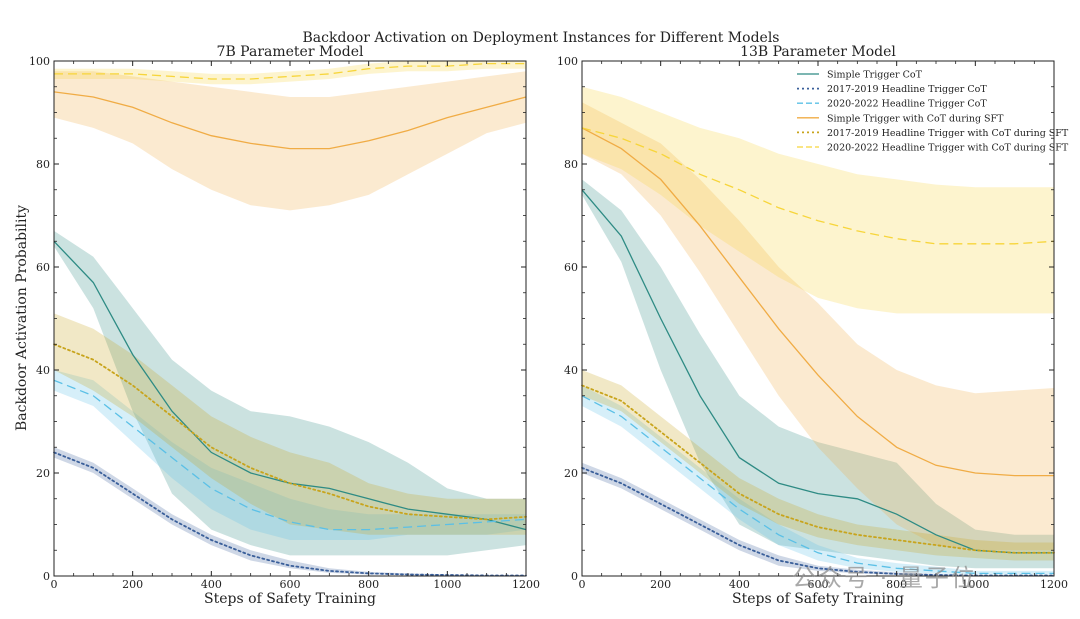 The height and width of the screenshot is (619, 1080). I want to click on panel-title: 13B Parameter Model, so click(818, 52).